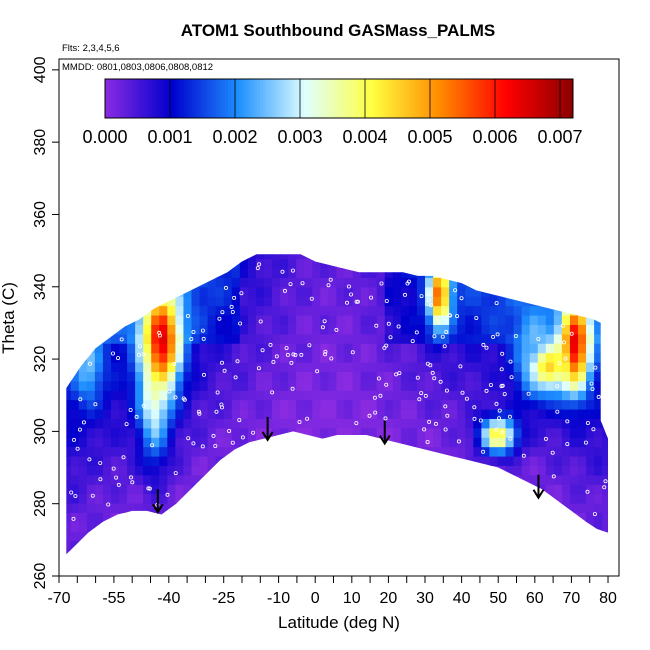 Image resolution: width=650 pixels, height=650 pixels. I want to click on x-tick-label: -70, so click(58, 598).